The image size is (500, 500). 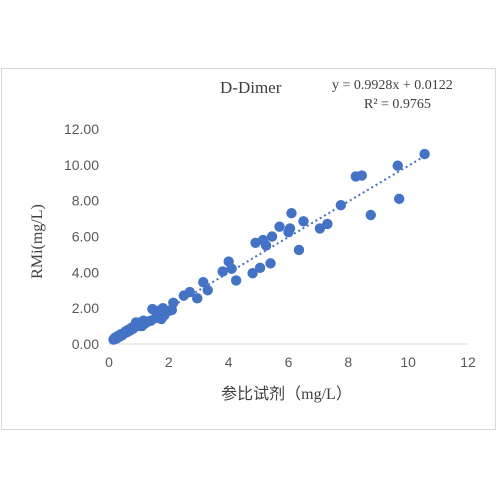 I want to click on x-tick-labels: 0 2 4 6 8 10 12, so click(x=290, y=362).